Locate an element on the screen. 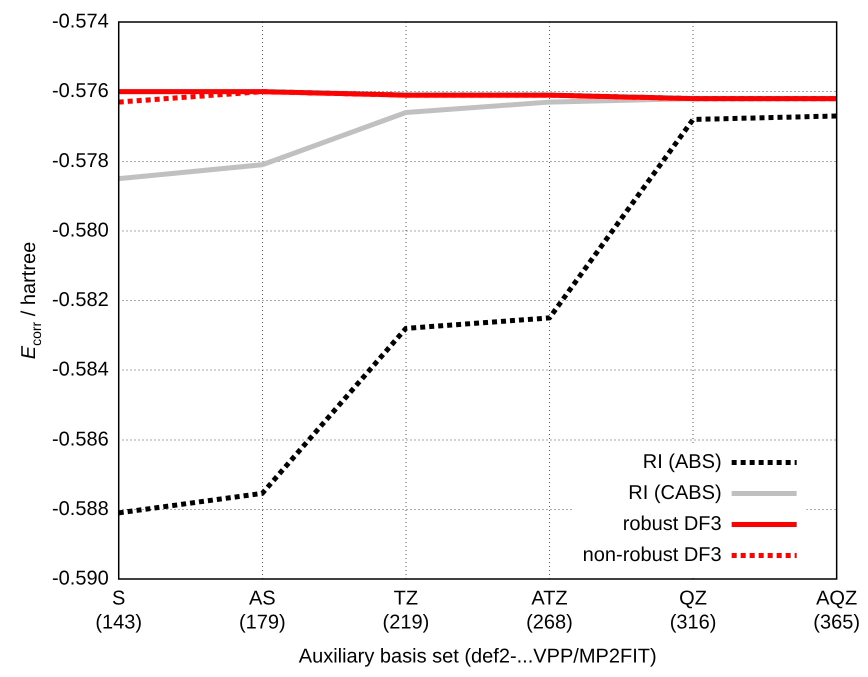 The width and height of the screenshot is (868, 677). y-tick-label: -0.590 is located at coordinates (80, 579).